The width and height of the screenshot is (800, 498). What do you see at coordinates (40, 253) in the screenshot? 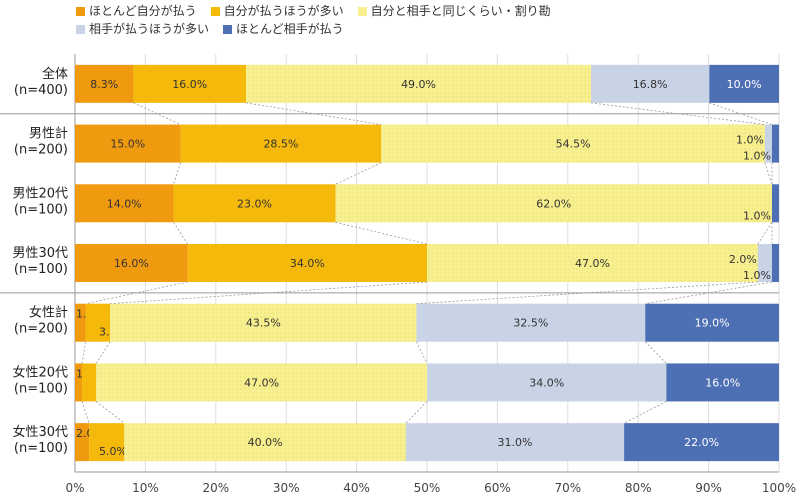
I see `category-label: 男性30代` at bounding box center [40, 253].